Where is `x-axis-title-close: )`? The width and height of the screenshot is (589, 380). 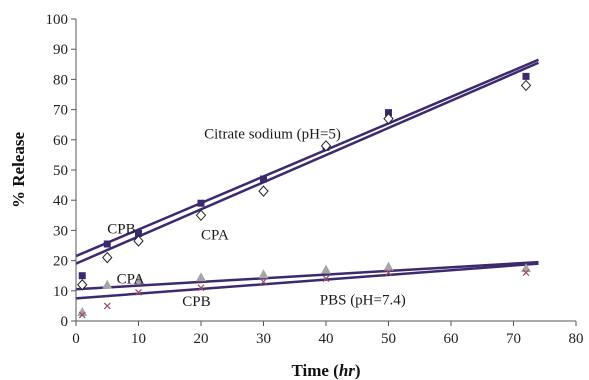
x-axis-title-close: ) is located at coordinates (358, 370).